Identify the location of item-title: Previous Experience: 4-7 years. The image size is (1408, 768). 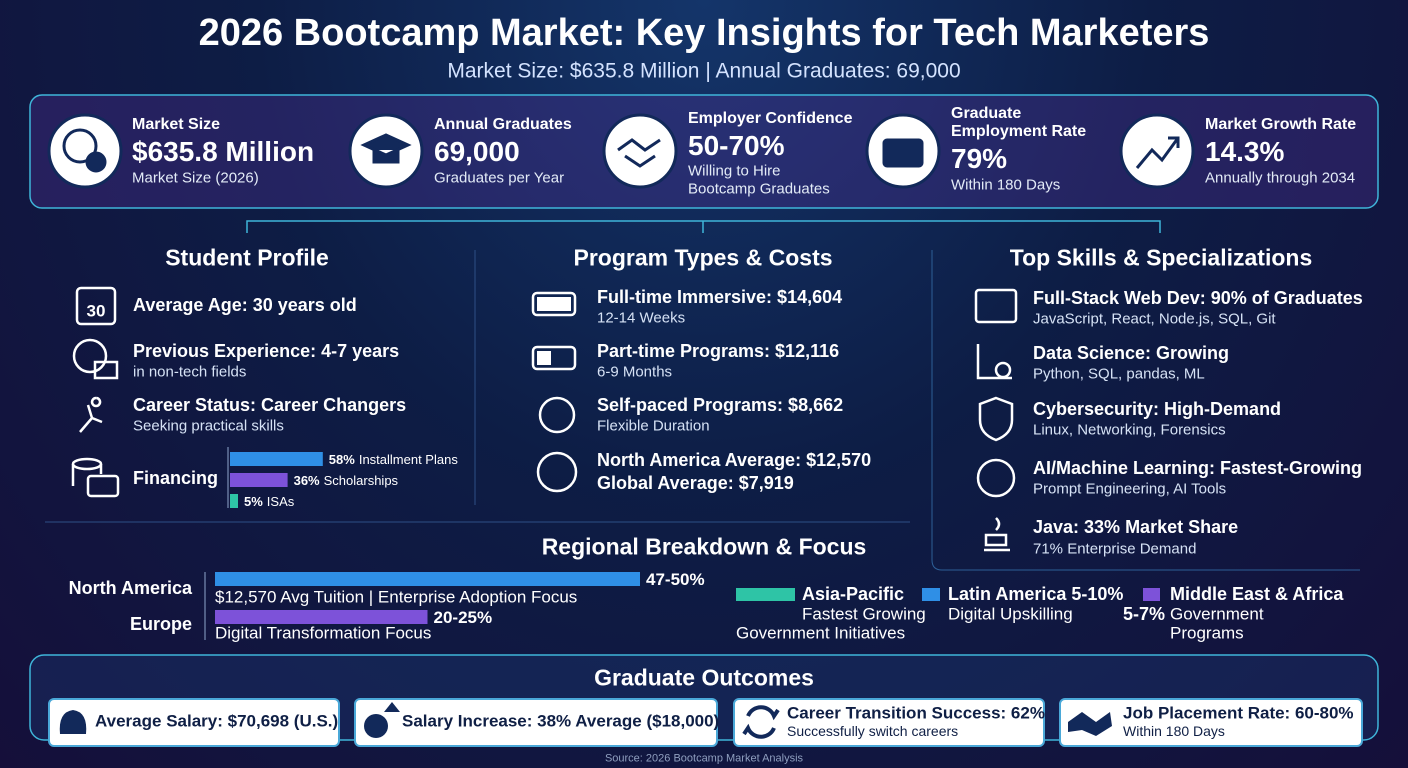
(266, 351).